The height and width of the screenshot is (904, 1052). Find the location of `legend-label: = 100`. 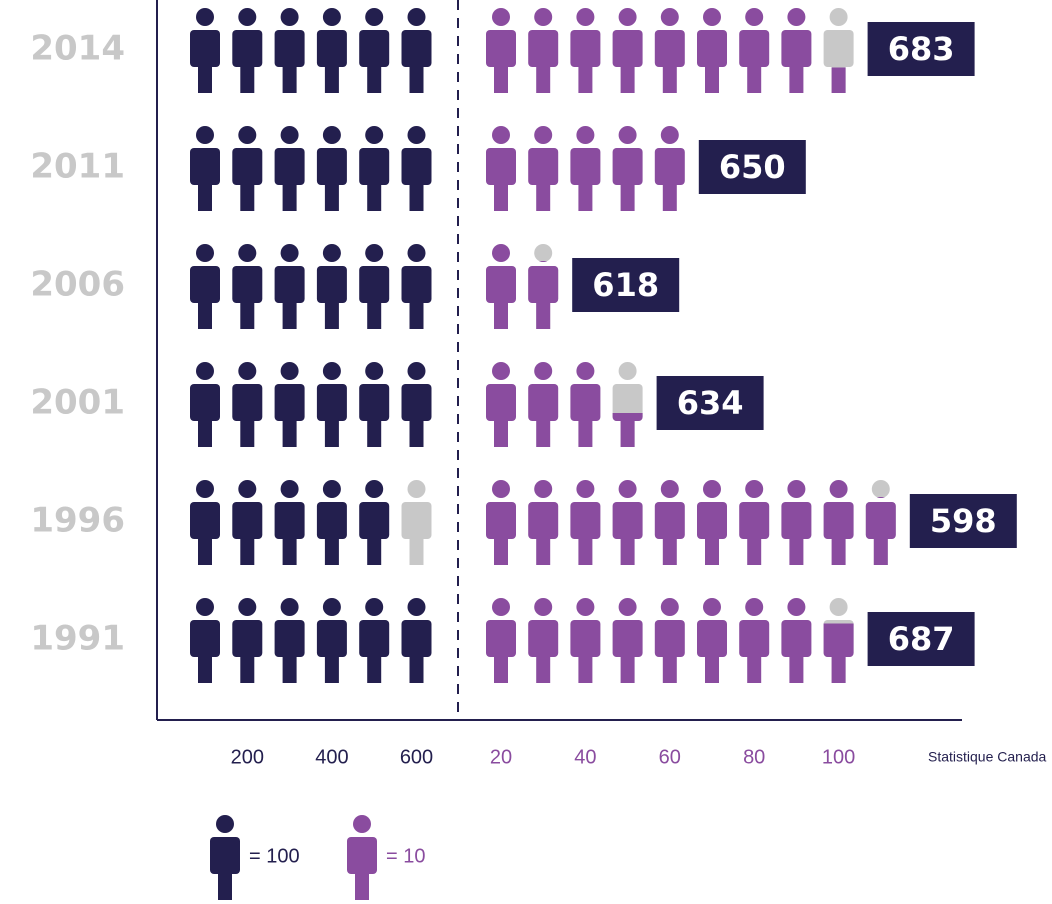

legend-label: = 100 is located at coordinates (274, 856).